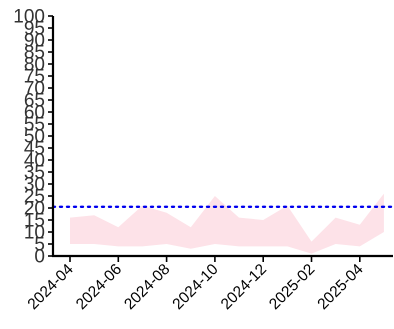 The image size is (394, 329). Describe the element at coordinates (34, 53) in the screenshot. I see `y-tick-label-85: 85` at that location.